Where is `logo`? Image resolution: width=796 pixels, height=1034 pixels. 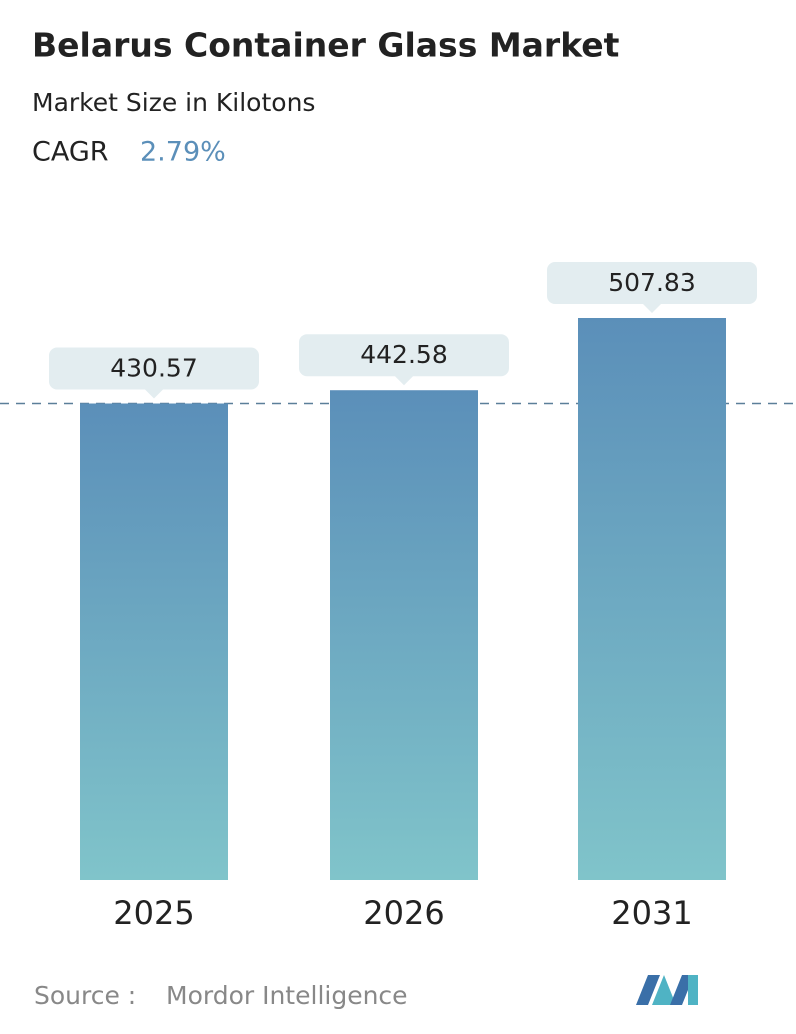
logo is located at coordinates (667, 990).